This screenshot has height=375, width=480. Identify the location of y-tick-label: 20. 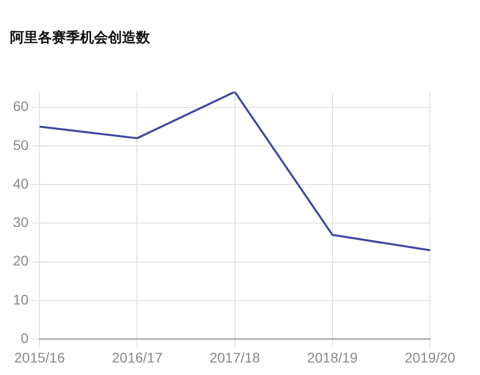
(20, 260).